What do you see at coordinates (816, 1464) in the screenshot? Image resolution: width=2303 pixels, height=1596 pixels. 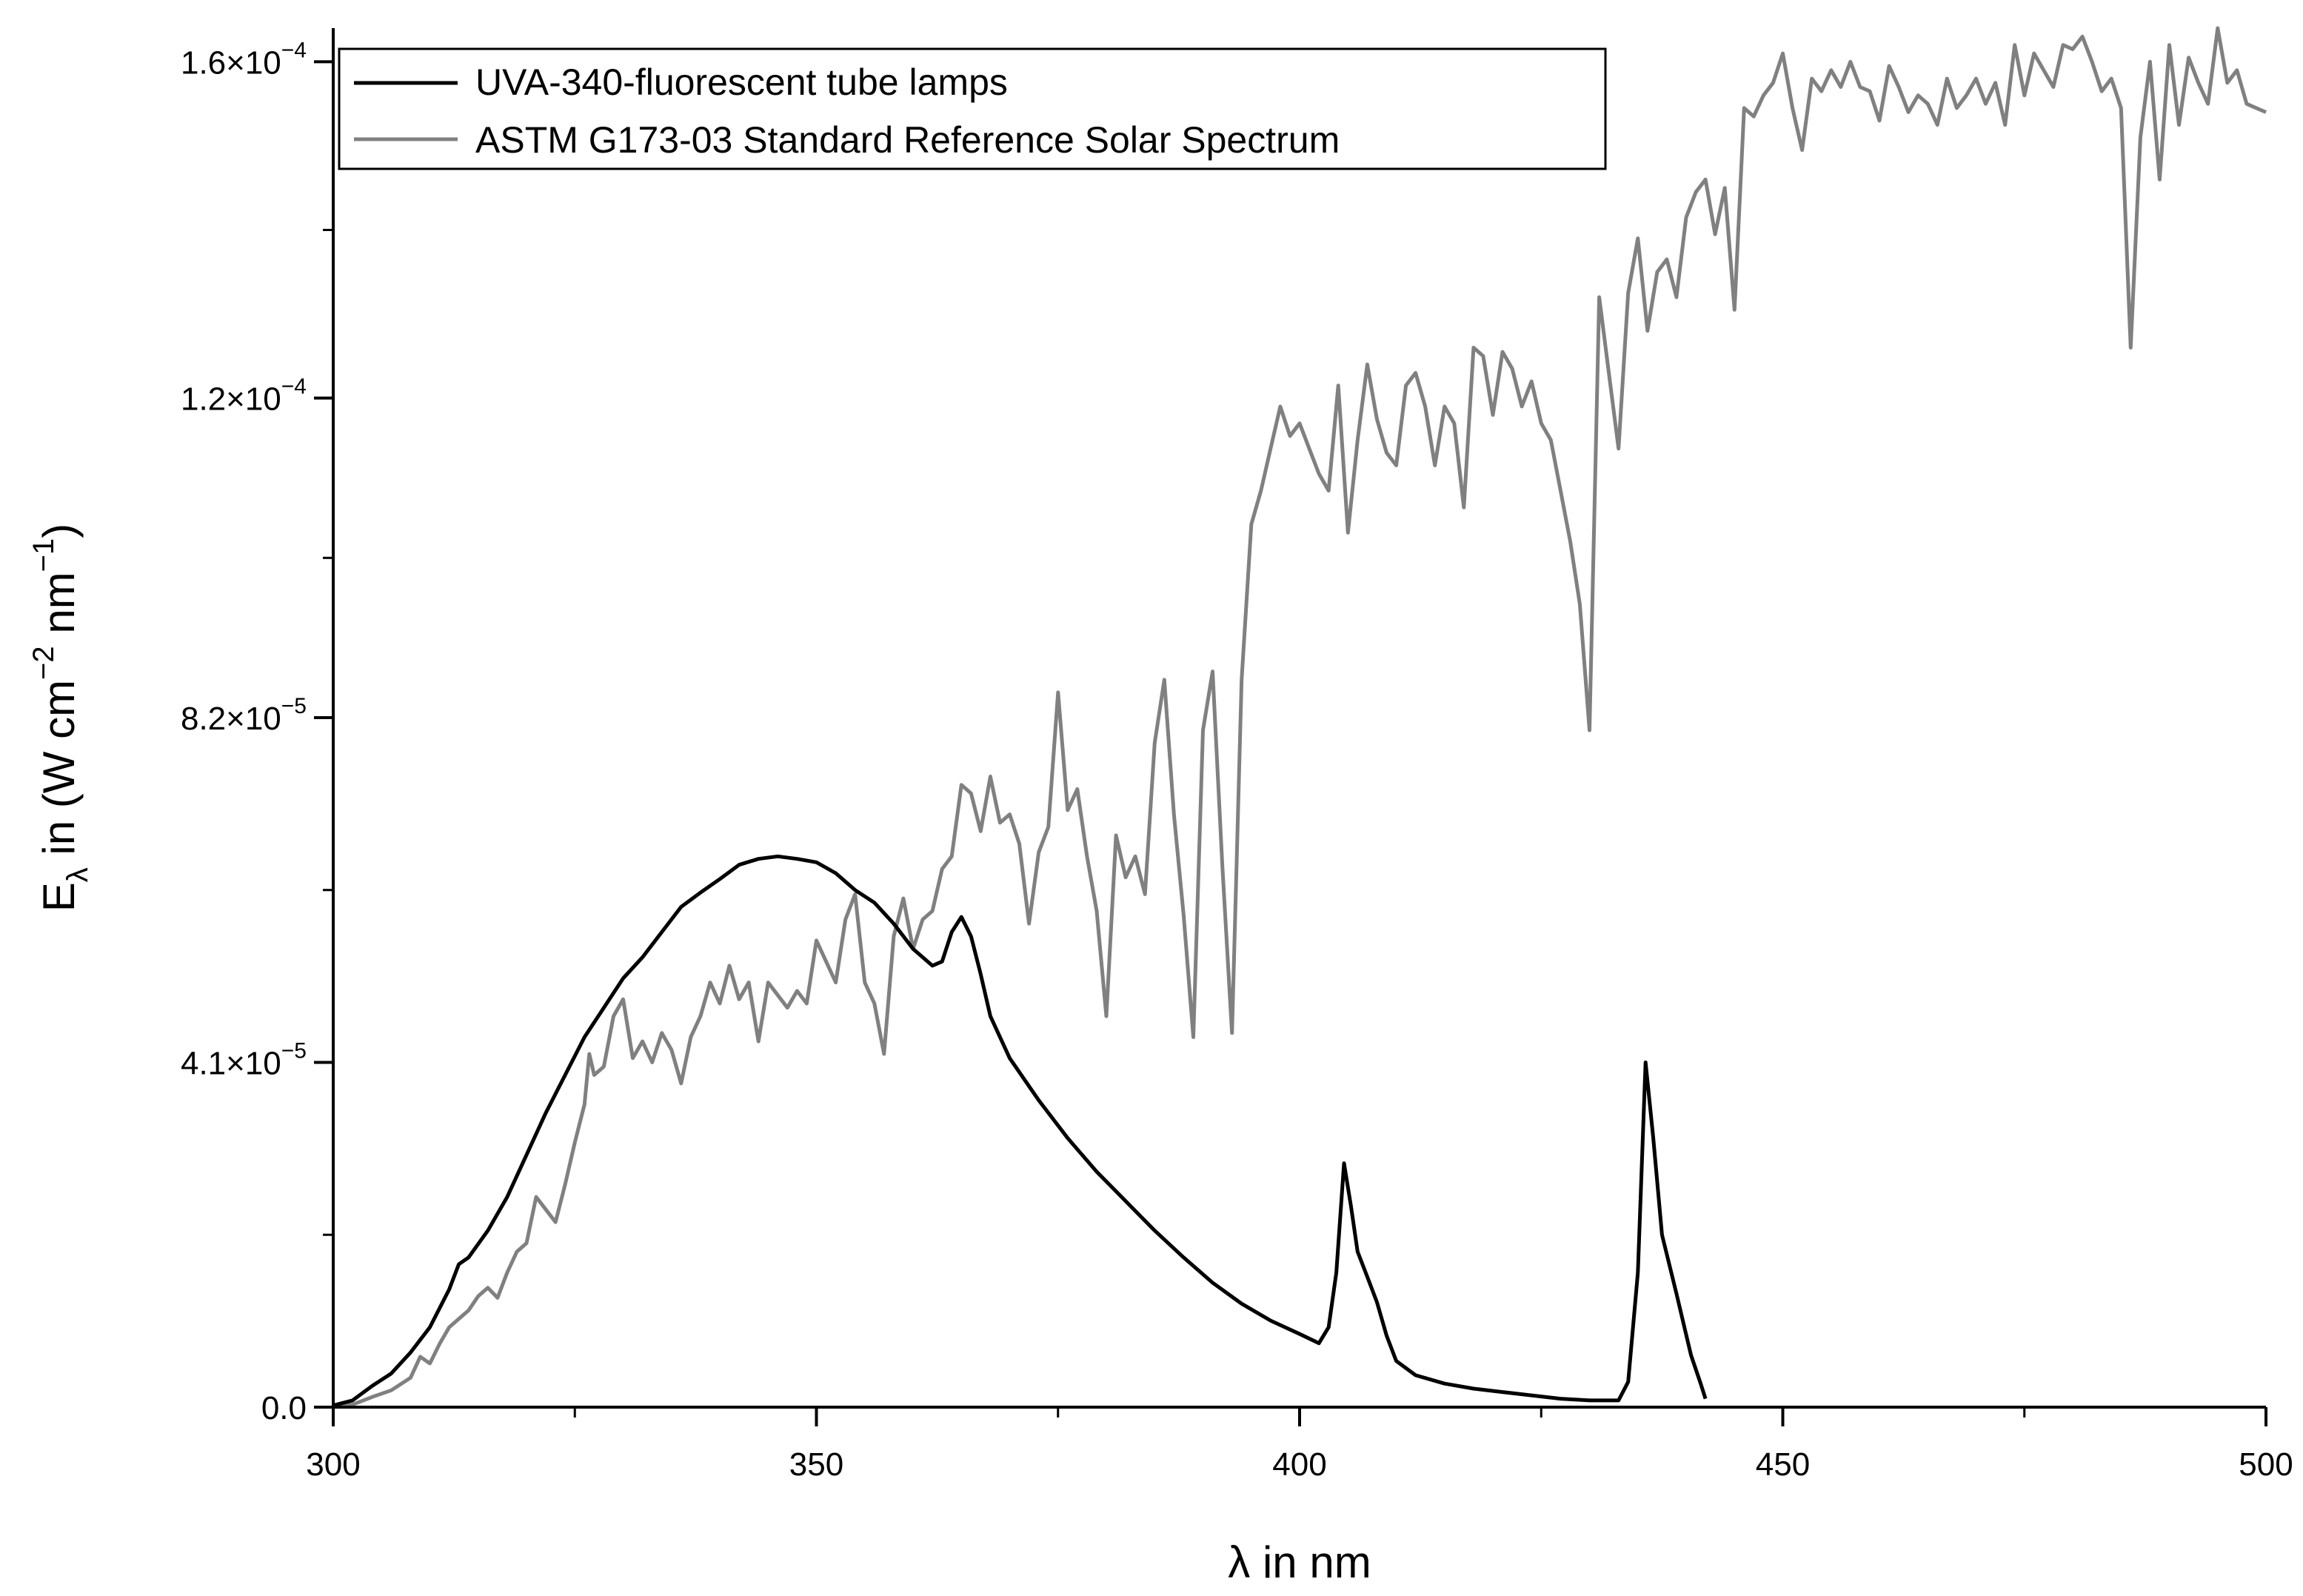 I see `x-tick-label: 350` at bounding box center [816, 1464].